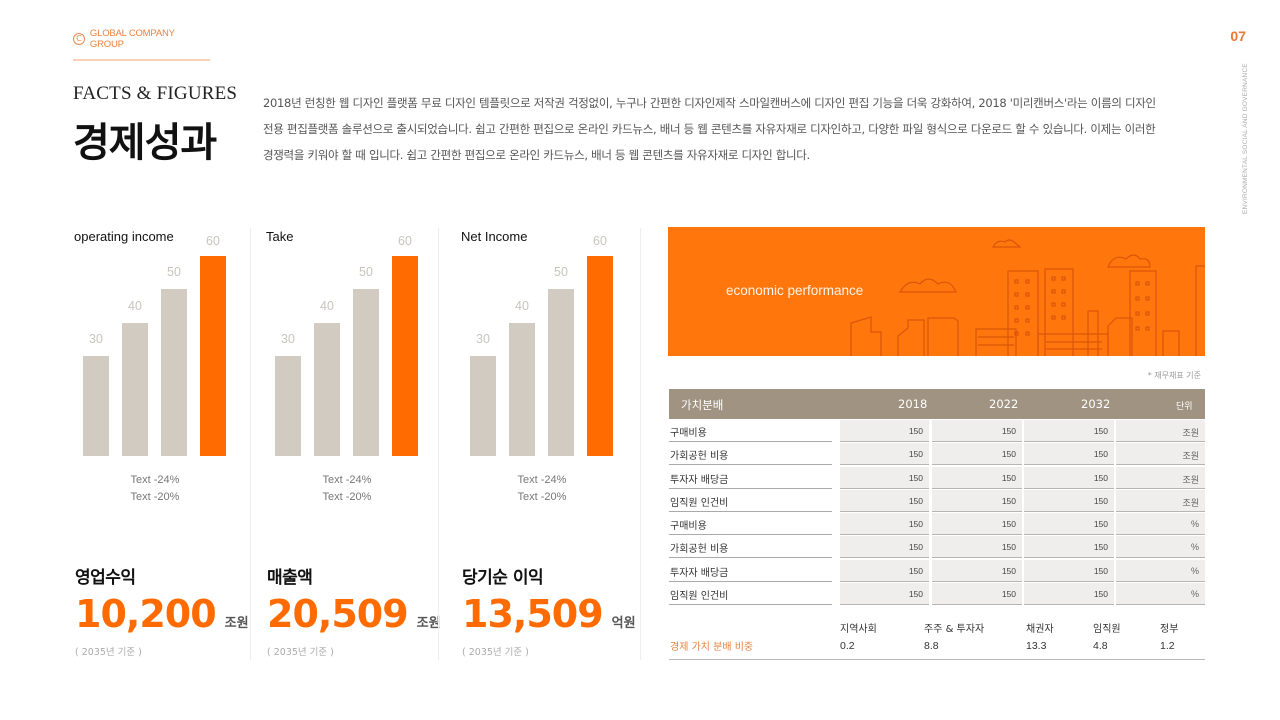  I want to click on distribution-column: 주주 & 투자자 8.8, so click(954, 636).